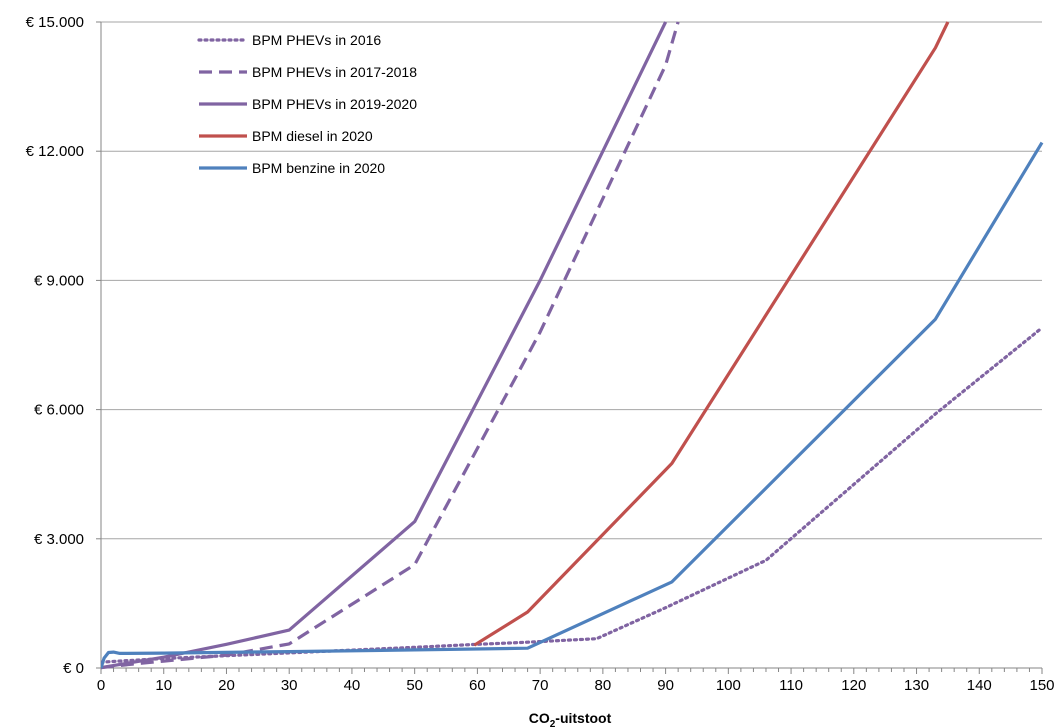 Image resolution: width=1060 pixels, height=728 pixels. I want to click on x-tick-label: 140, so click(979, 685).